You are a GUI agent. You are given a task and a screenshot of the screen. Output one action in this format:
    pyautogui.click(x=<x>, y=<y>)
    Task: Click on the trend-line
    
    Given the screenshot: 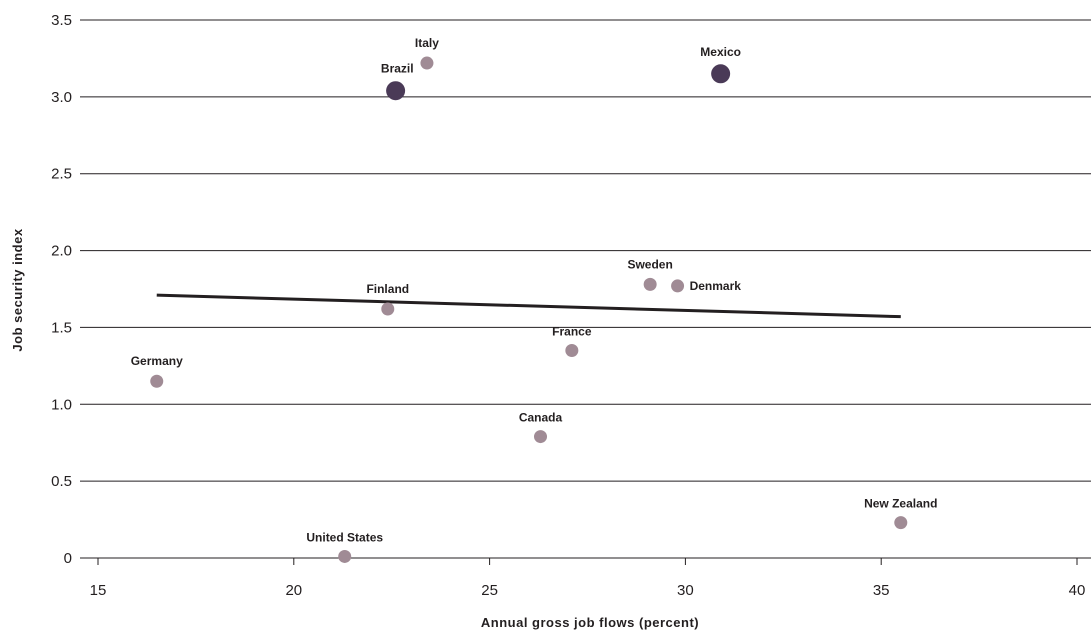 What is the action you would take?
    pyautogui.click(x=528, y=306)
    